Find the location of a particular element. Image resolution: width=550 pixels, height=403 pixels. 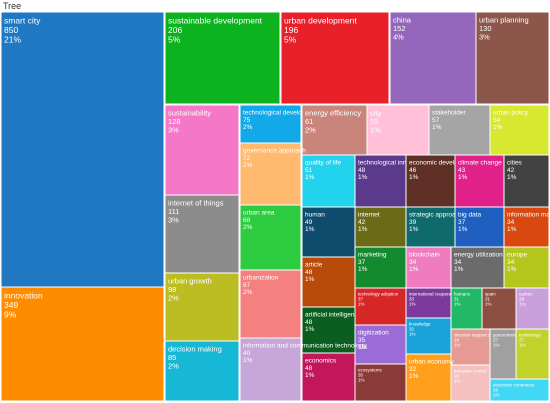

cell-label: city is located at coordinates (376, 113).